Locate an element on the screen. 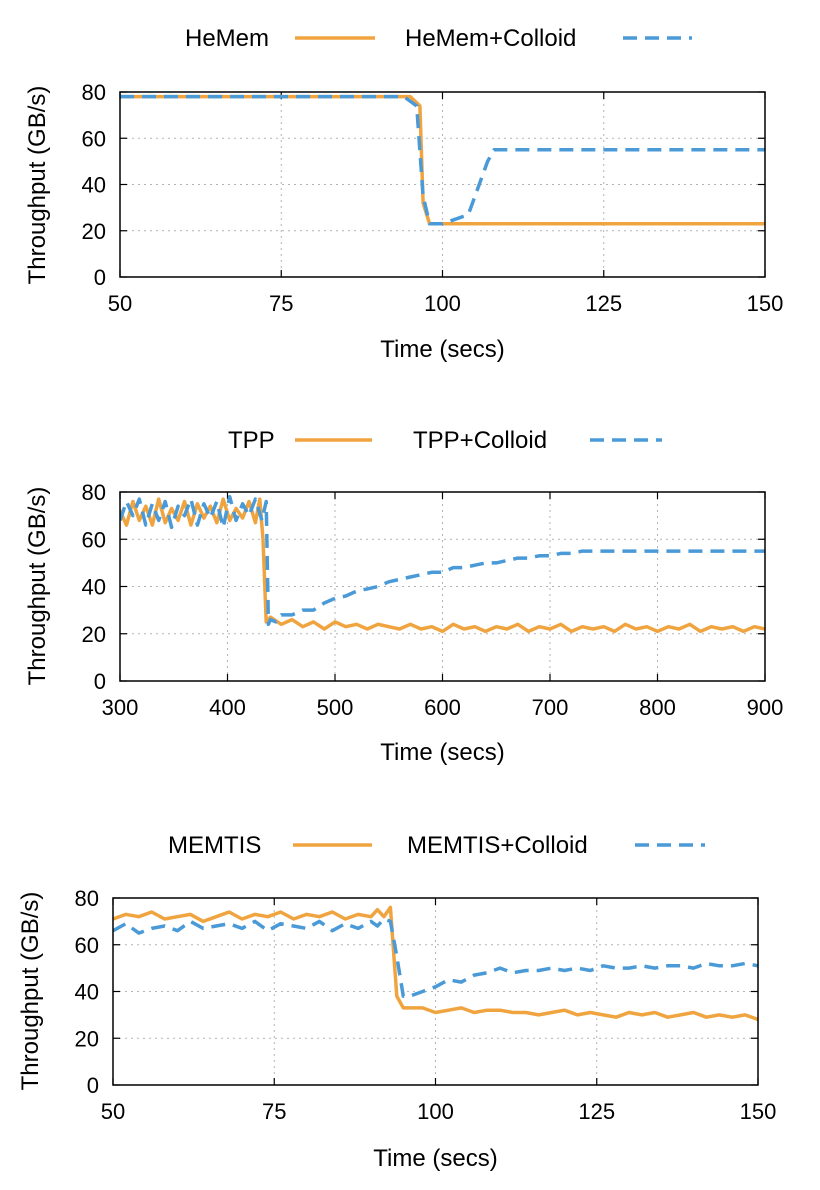 The width and height of the screenshot is (820, 1190). x-tick-label: 700 is located at coordinates (550, 707).